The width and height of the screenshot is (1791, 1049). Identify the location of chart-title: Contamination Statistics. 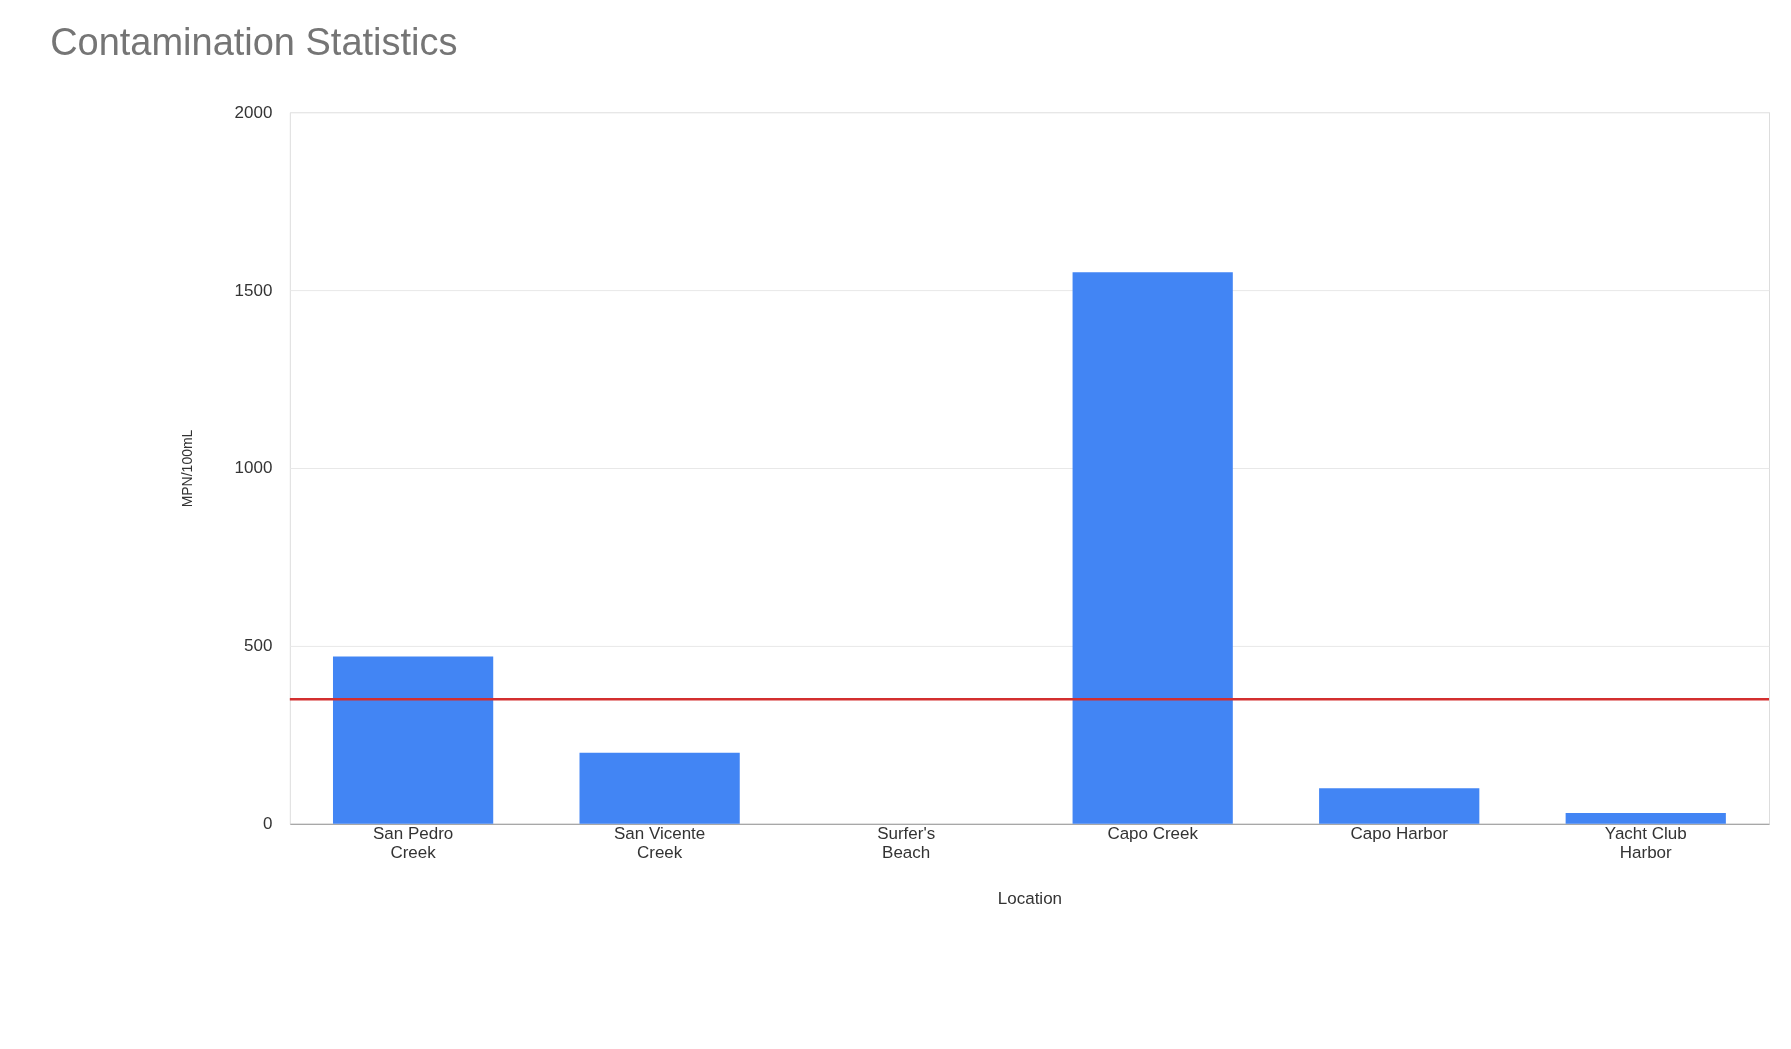
(254, 42).